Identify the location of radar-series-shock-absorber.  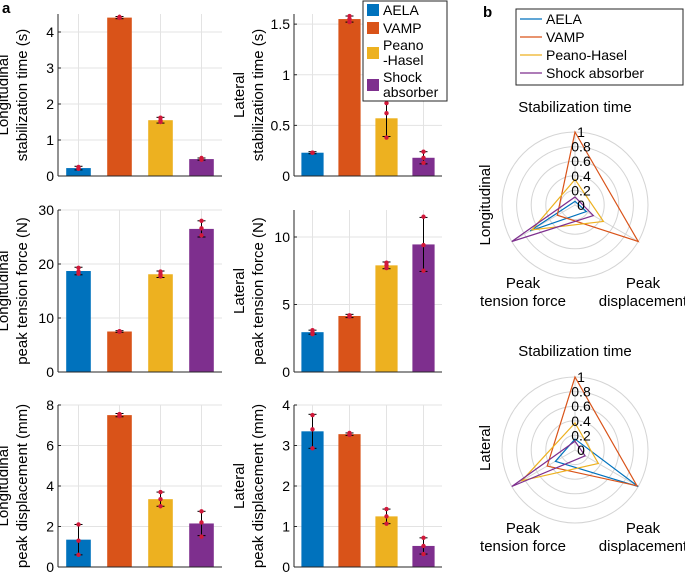
(549, 464).